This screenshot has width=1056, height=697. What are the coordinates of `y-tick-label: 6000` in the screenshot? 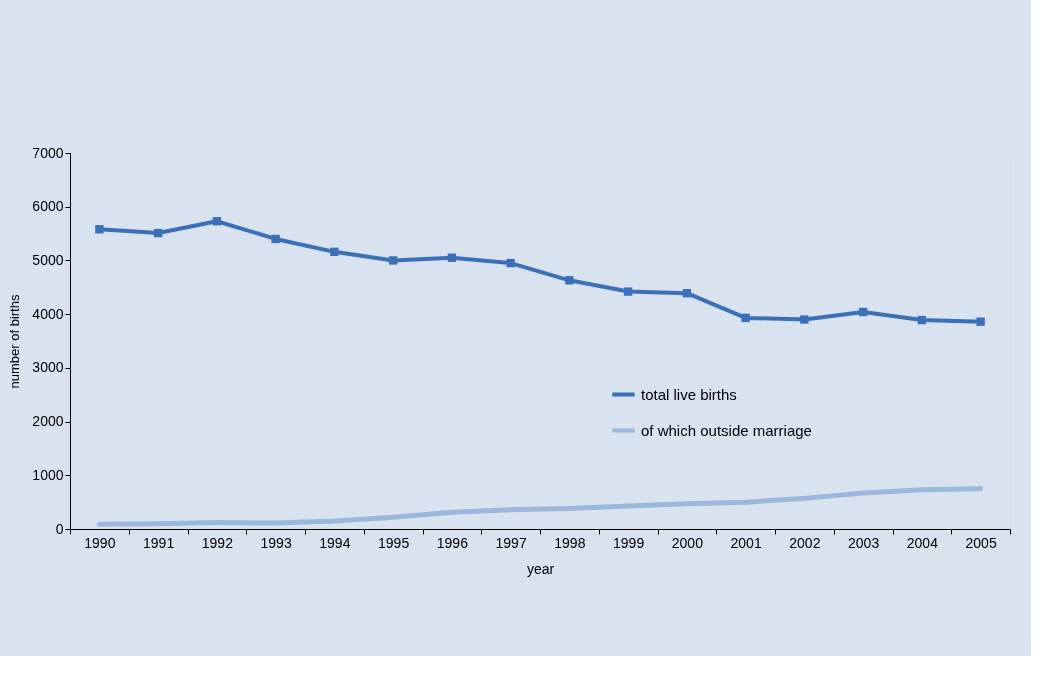 It's located at (48, 206).